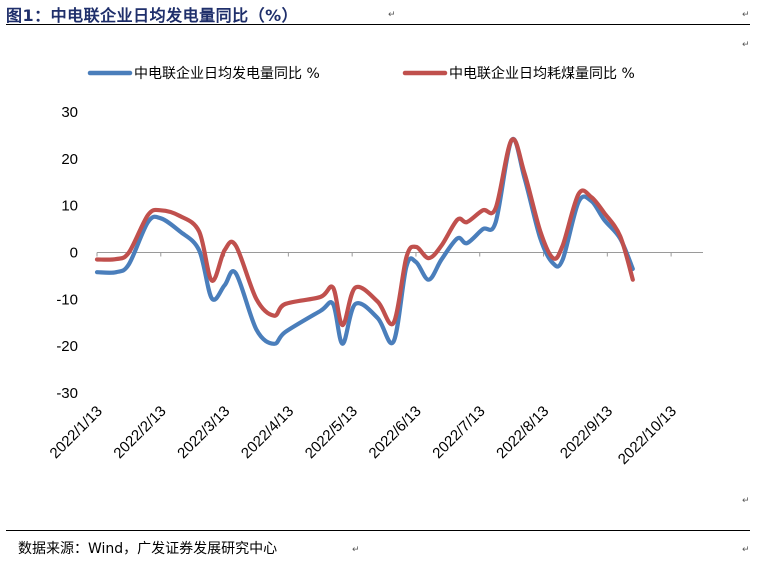 The width and height of the screenshot is (771, 567). I want to click on y-tick-label: -30, so click(67, 393).